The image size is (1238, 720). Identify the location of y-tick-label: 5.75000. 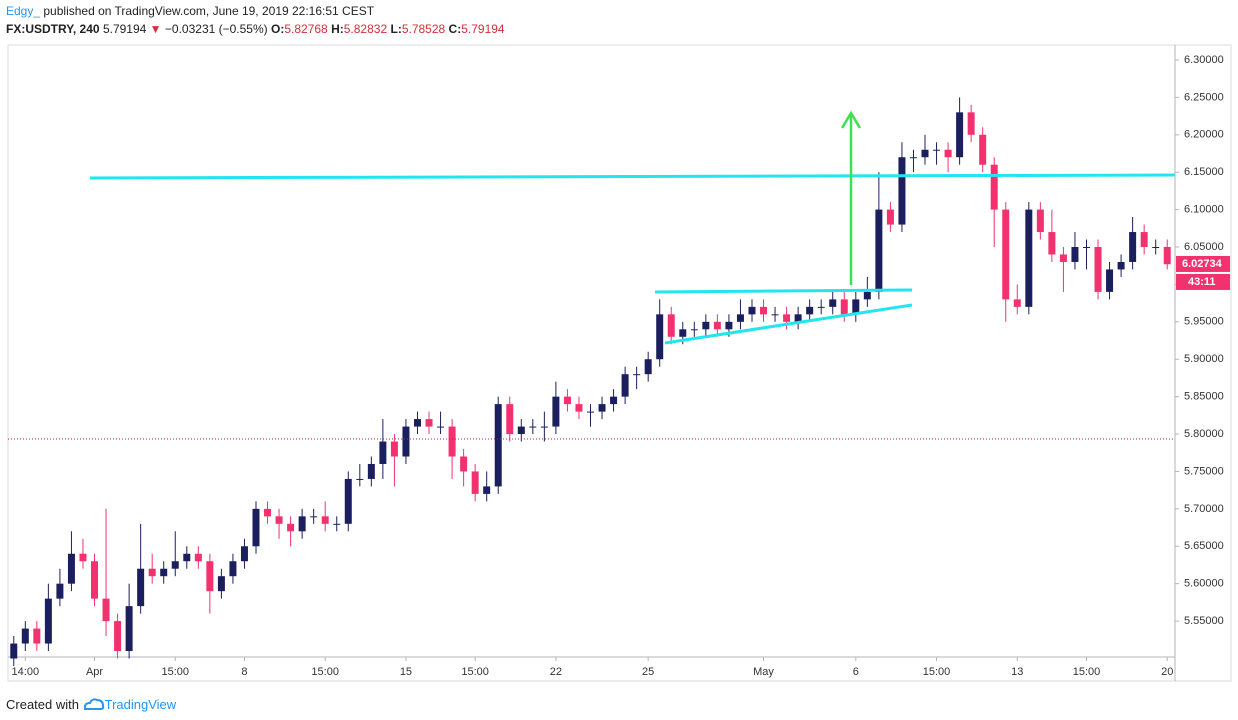
(1204, 471).